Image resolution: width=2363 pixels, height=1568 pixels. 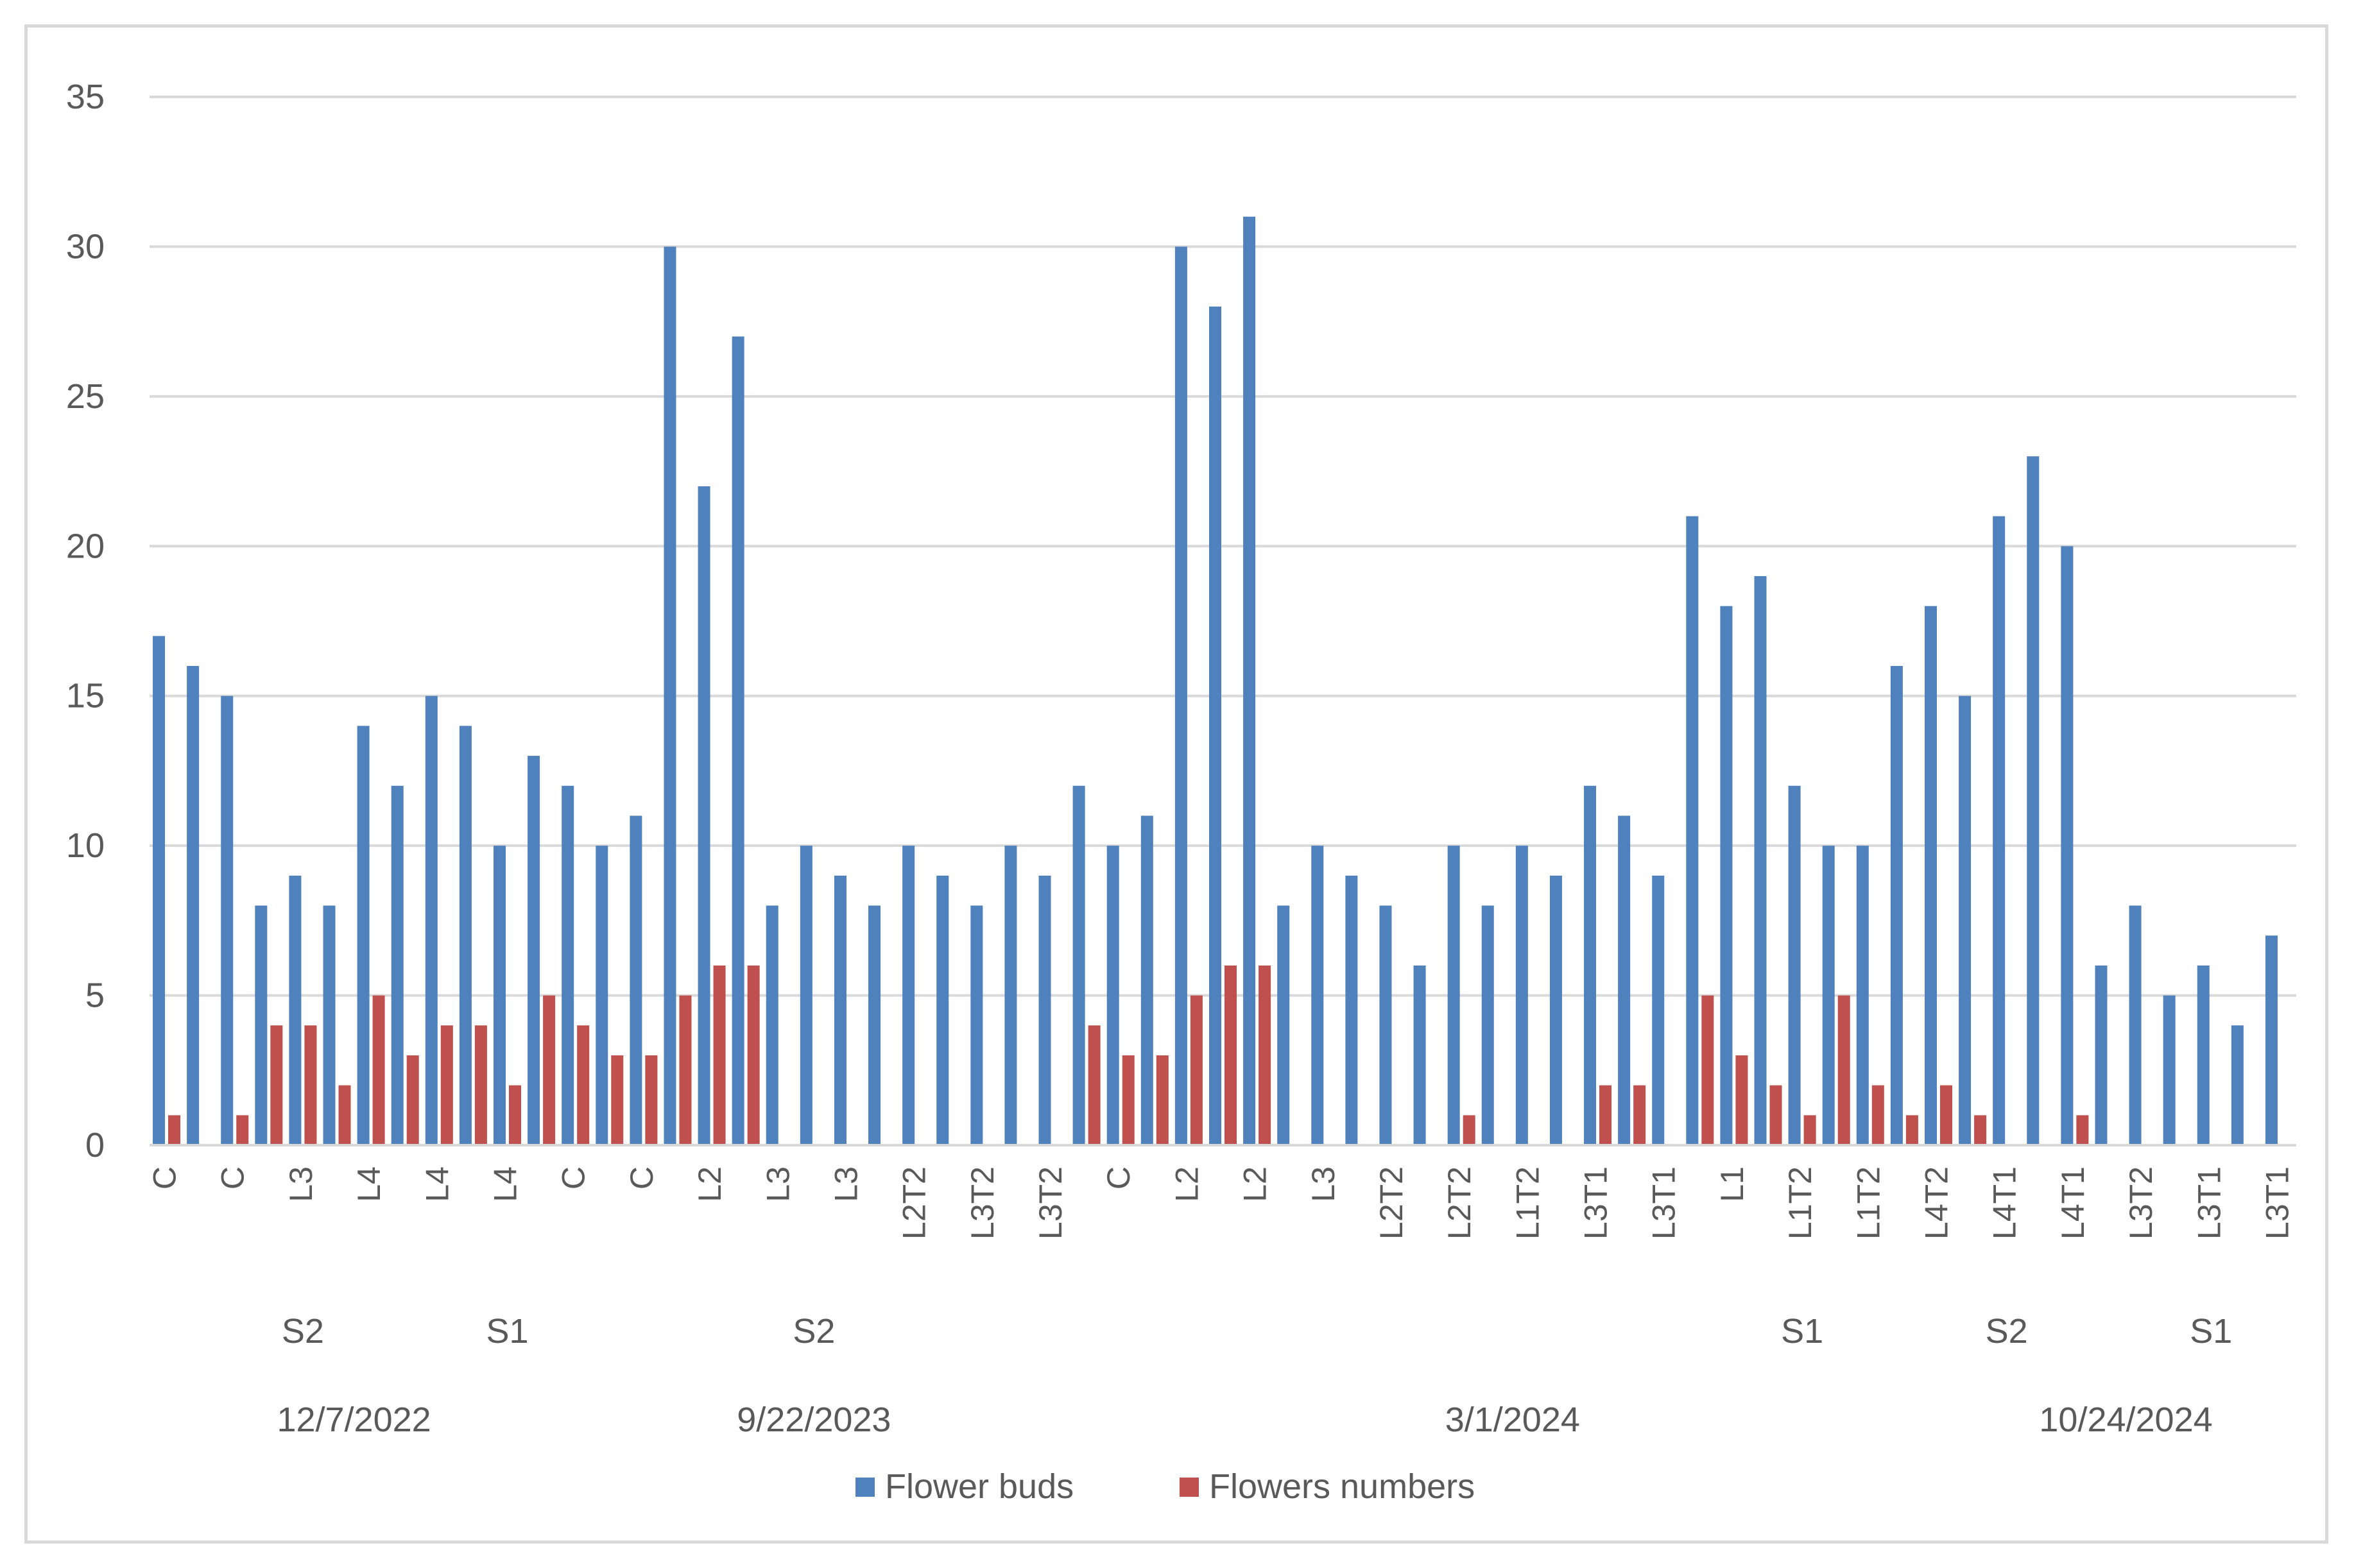 What do you see at coordinates (1937, 1203) in the screenshot?
I see `x-tick-label: L4T2` at bounding box center [1937, 1203].